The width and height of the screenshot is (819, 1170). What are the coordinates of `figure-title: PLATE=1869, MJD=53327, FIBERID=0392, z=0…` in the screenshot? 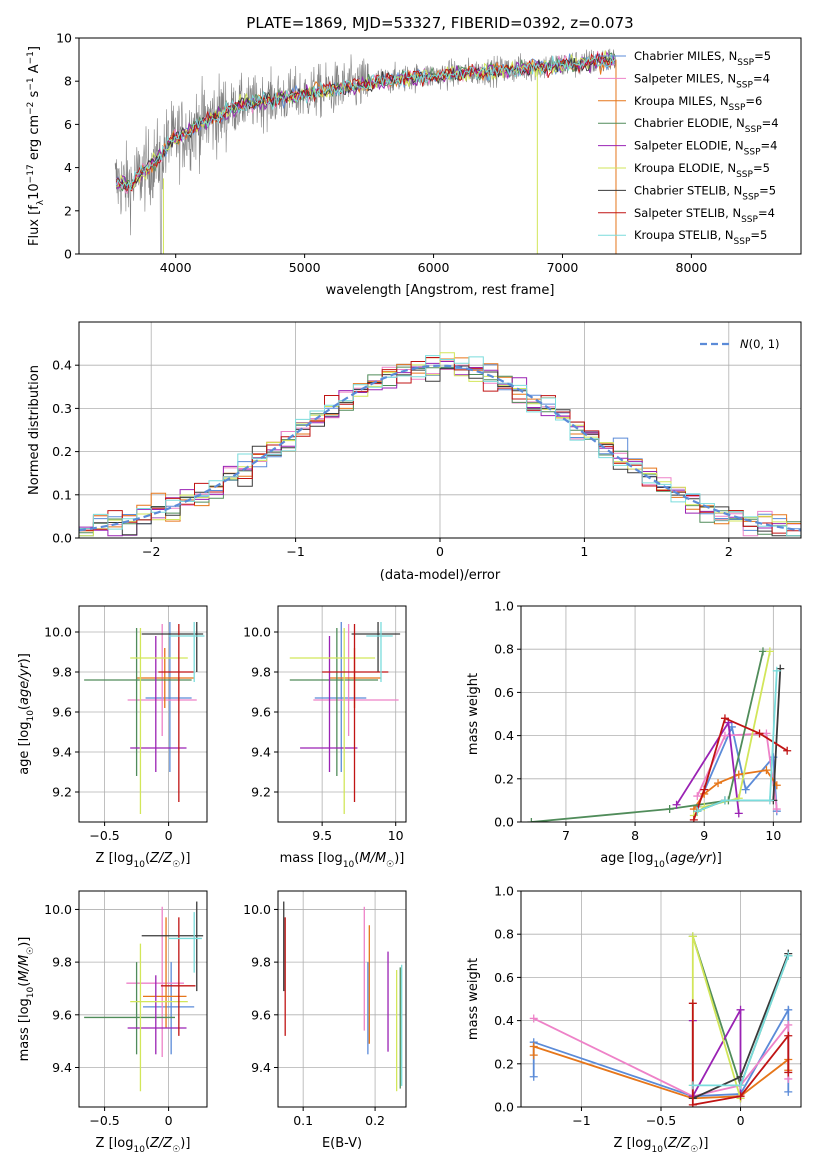 It's located at (439, 23).